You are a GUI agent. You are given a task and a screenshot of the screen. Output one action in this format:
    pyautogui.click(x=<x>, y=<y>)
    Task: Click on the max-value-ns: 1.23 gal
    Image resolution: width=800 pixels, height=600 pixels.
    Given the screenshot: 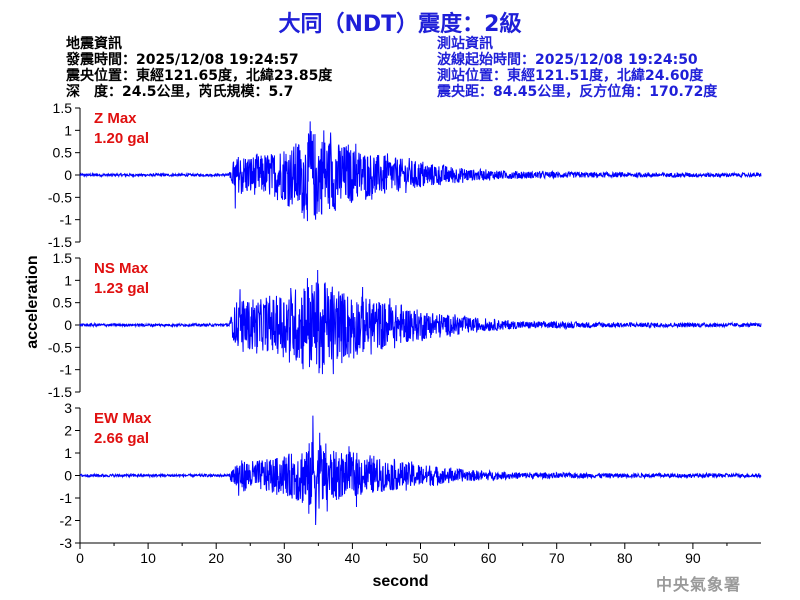 What is the action you would take?
    pyautogui.click(x=121, y=288)
    